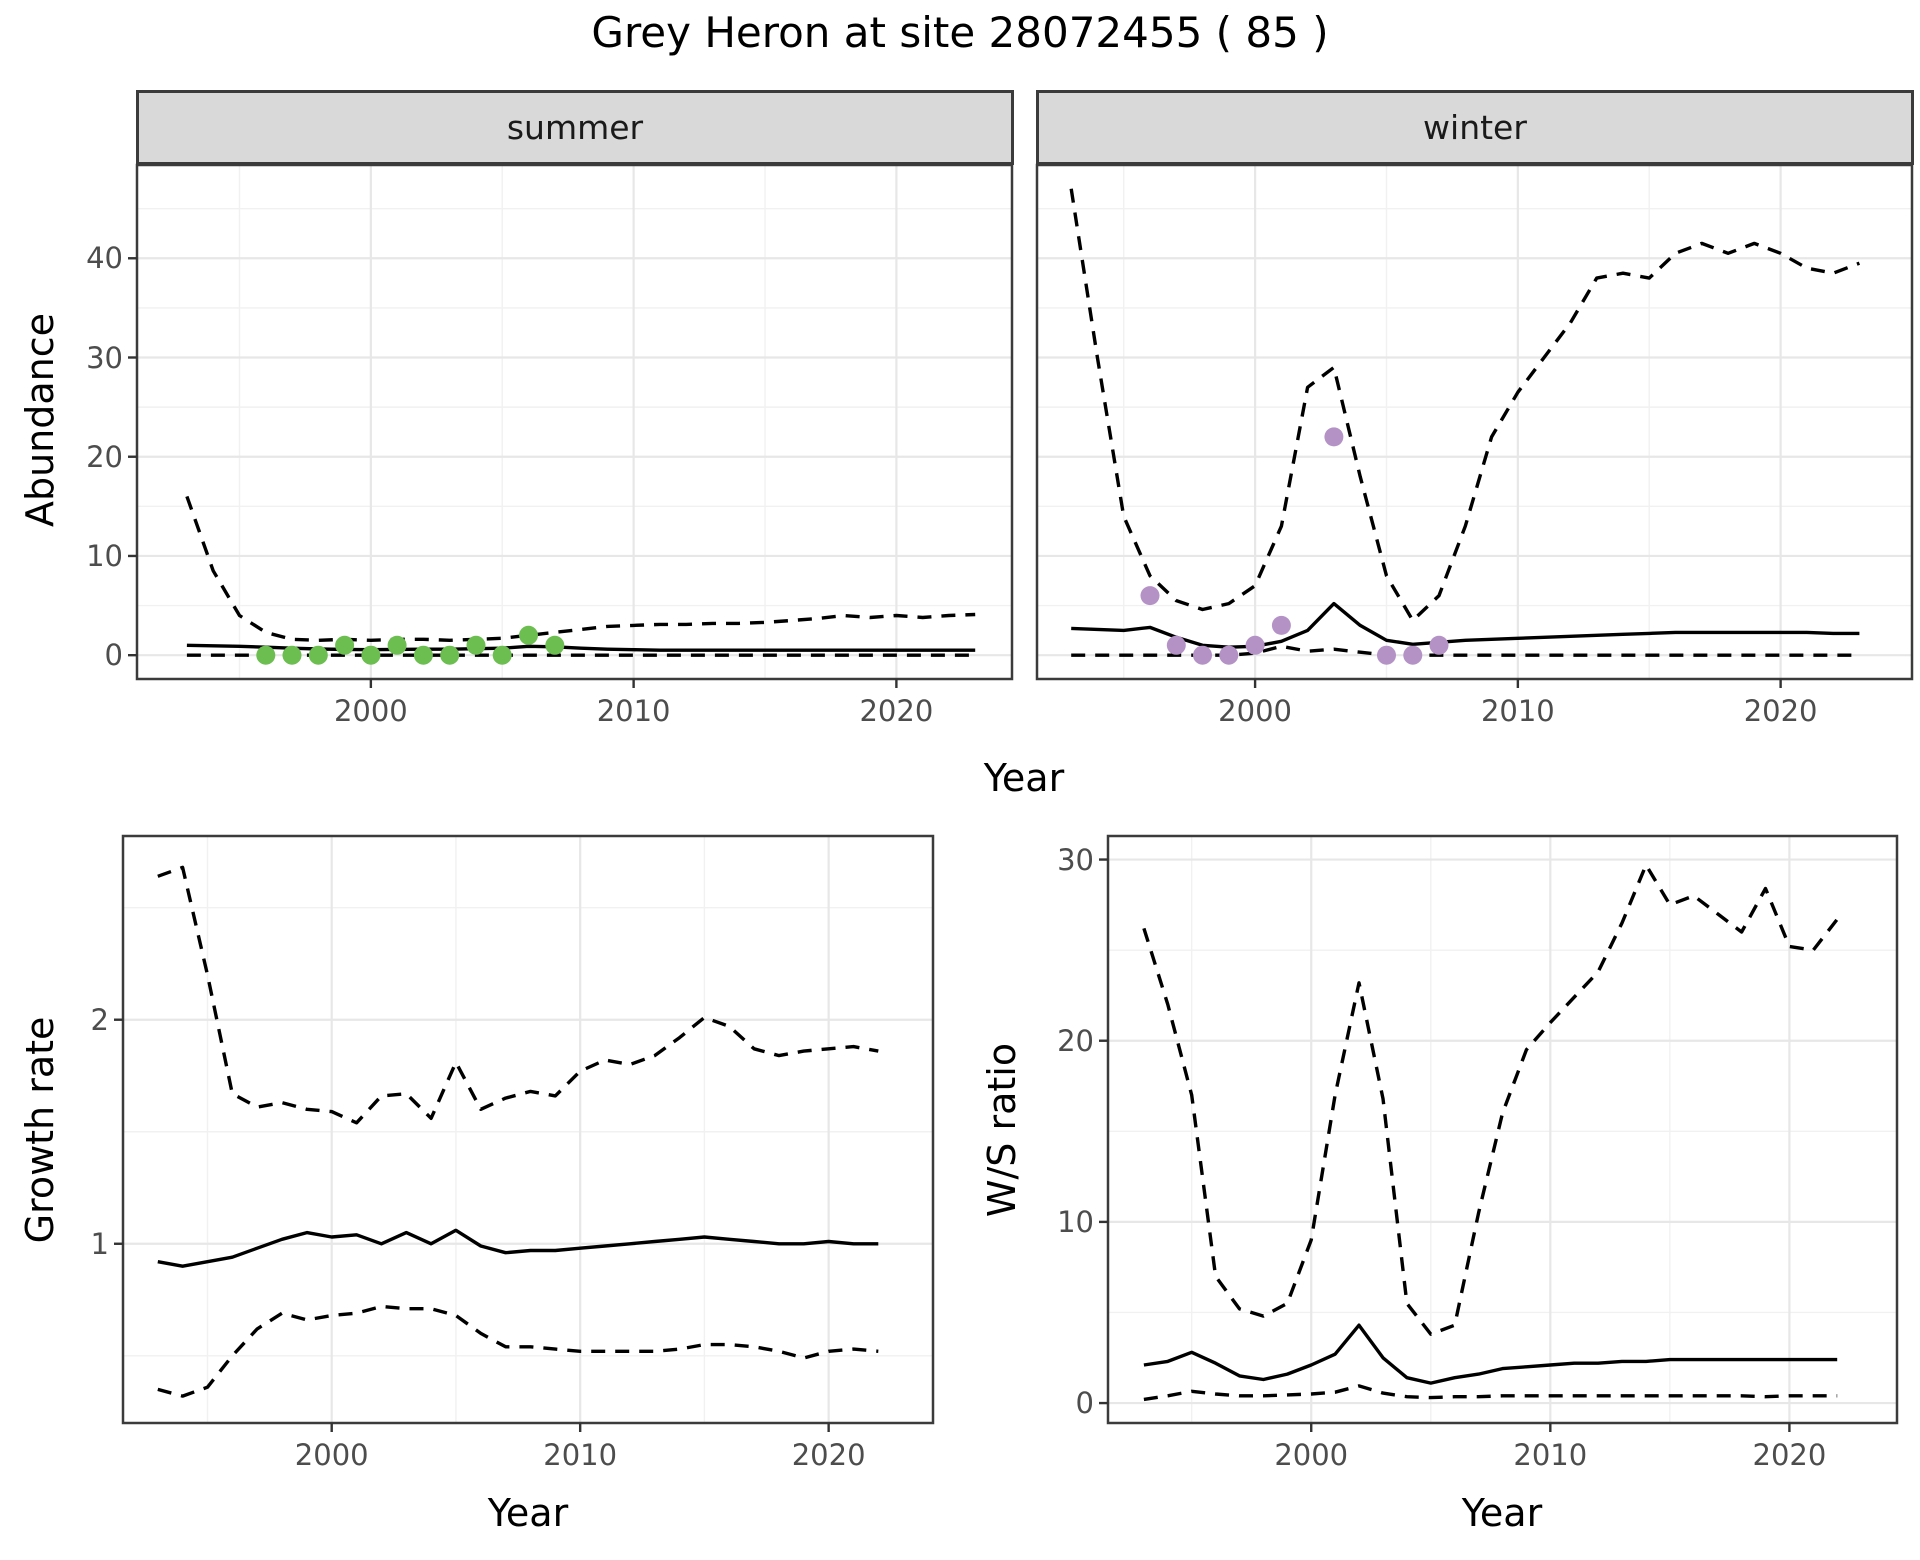 This screenshot has height=1560, width=1920. I want to click on x-axis-title-year-ws: Year, so click(1502, 1513).